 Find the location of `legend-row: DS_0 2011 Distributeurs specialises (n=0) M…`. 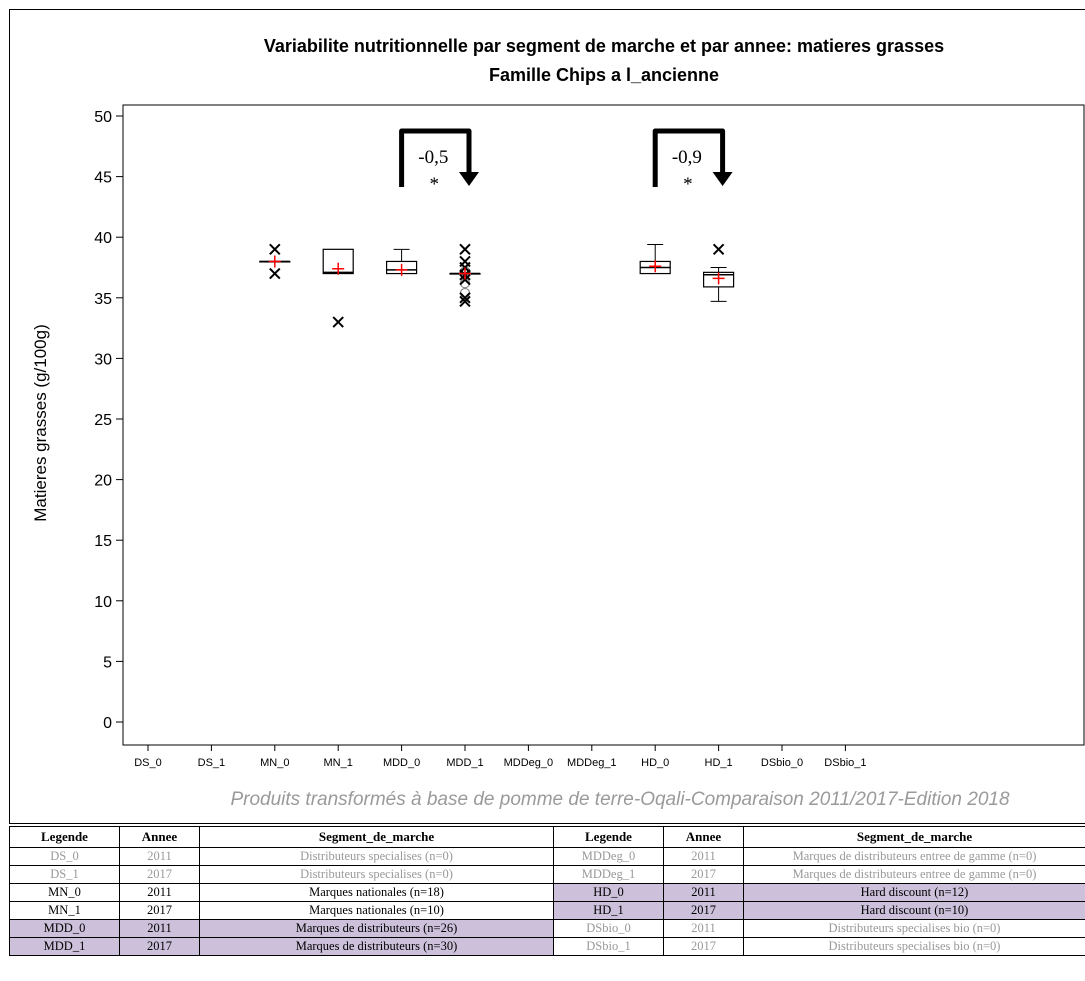

legend-row: DS_0 2011 Distributeurs specialises (n=0) M… is located at coordinates (547, 856).